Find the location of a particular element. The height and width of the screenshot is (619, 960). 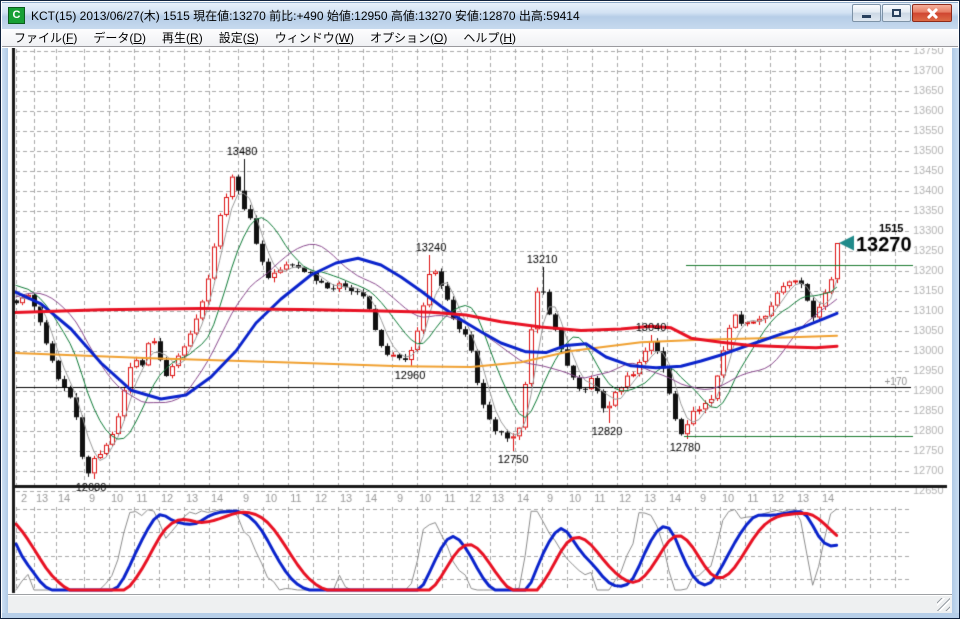

restore-button is located at coordinates (896, 13).